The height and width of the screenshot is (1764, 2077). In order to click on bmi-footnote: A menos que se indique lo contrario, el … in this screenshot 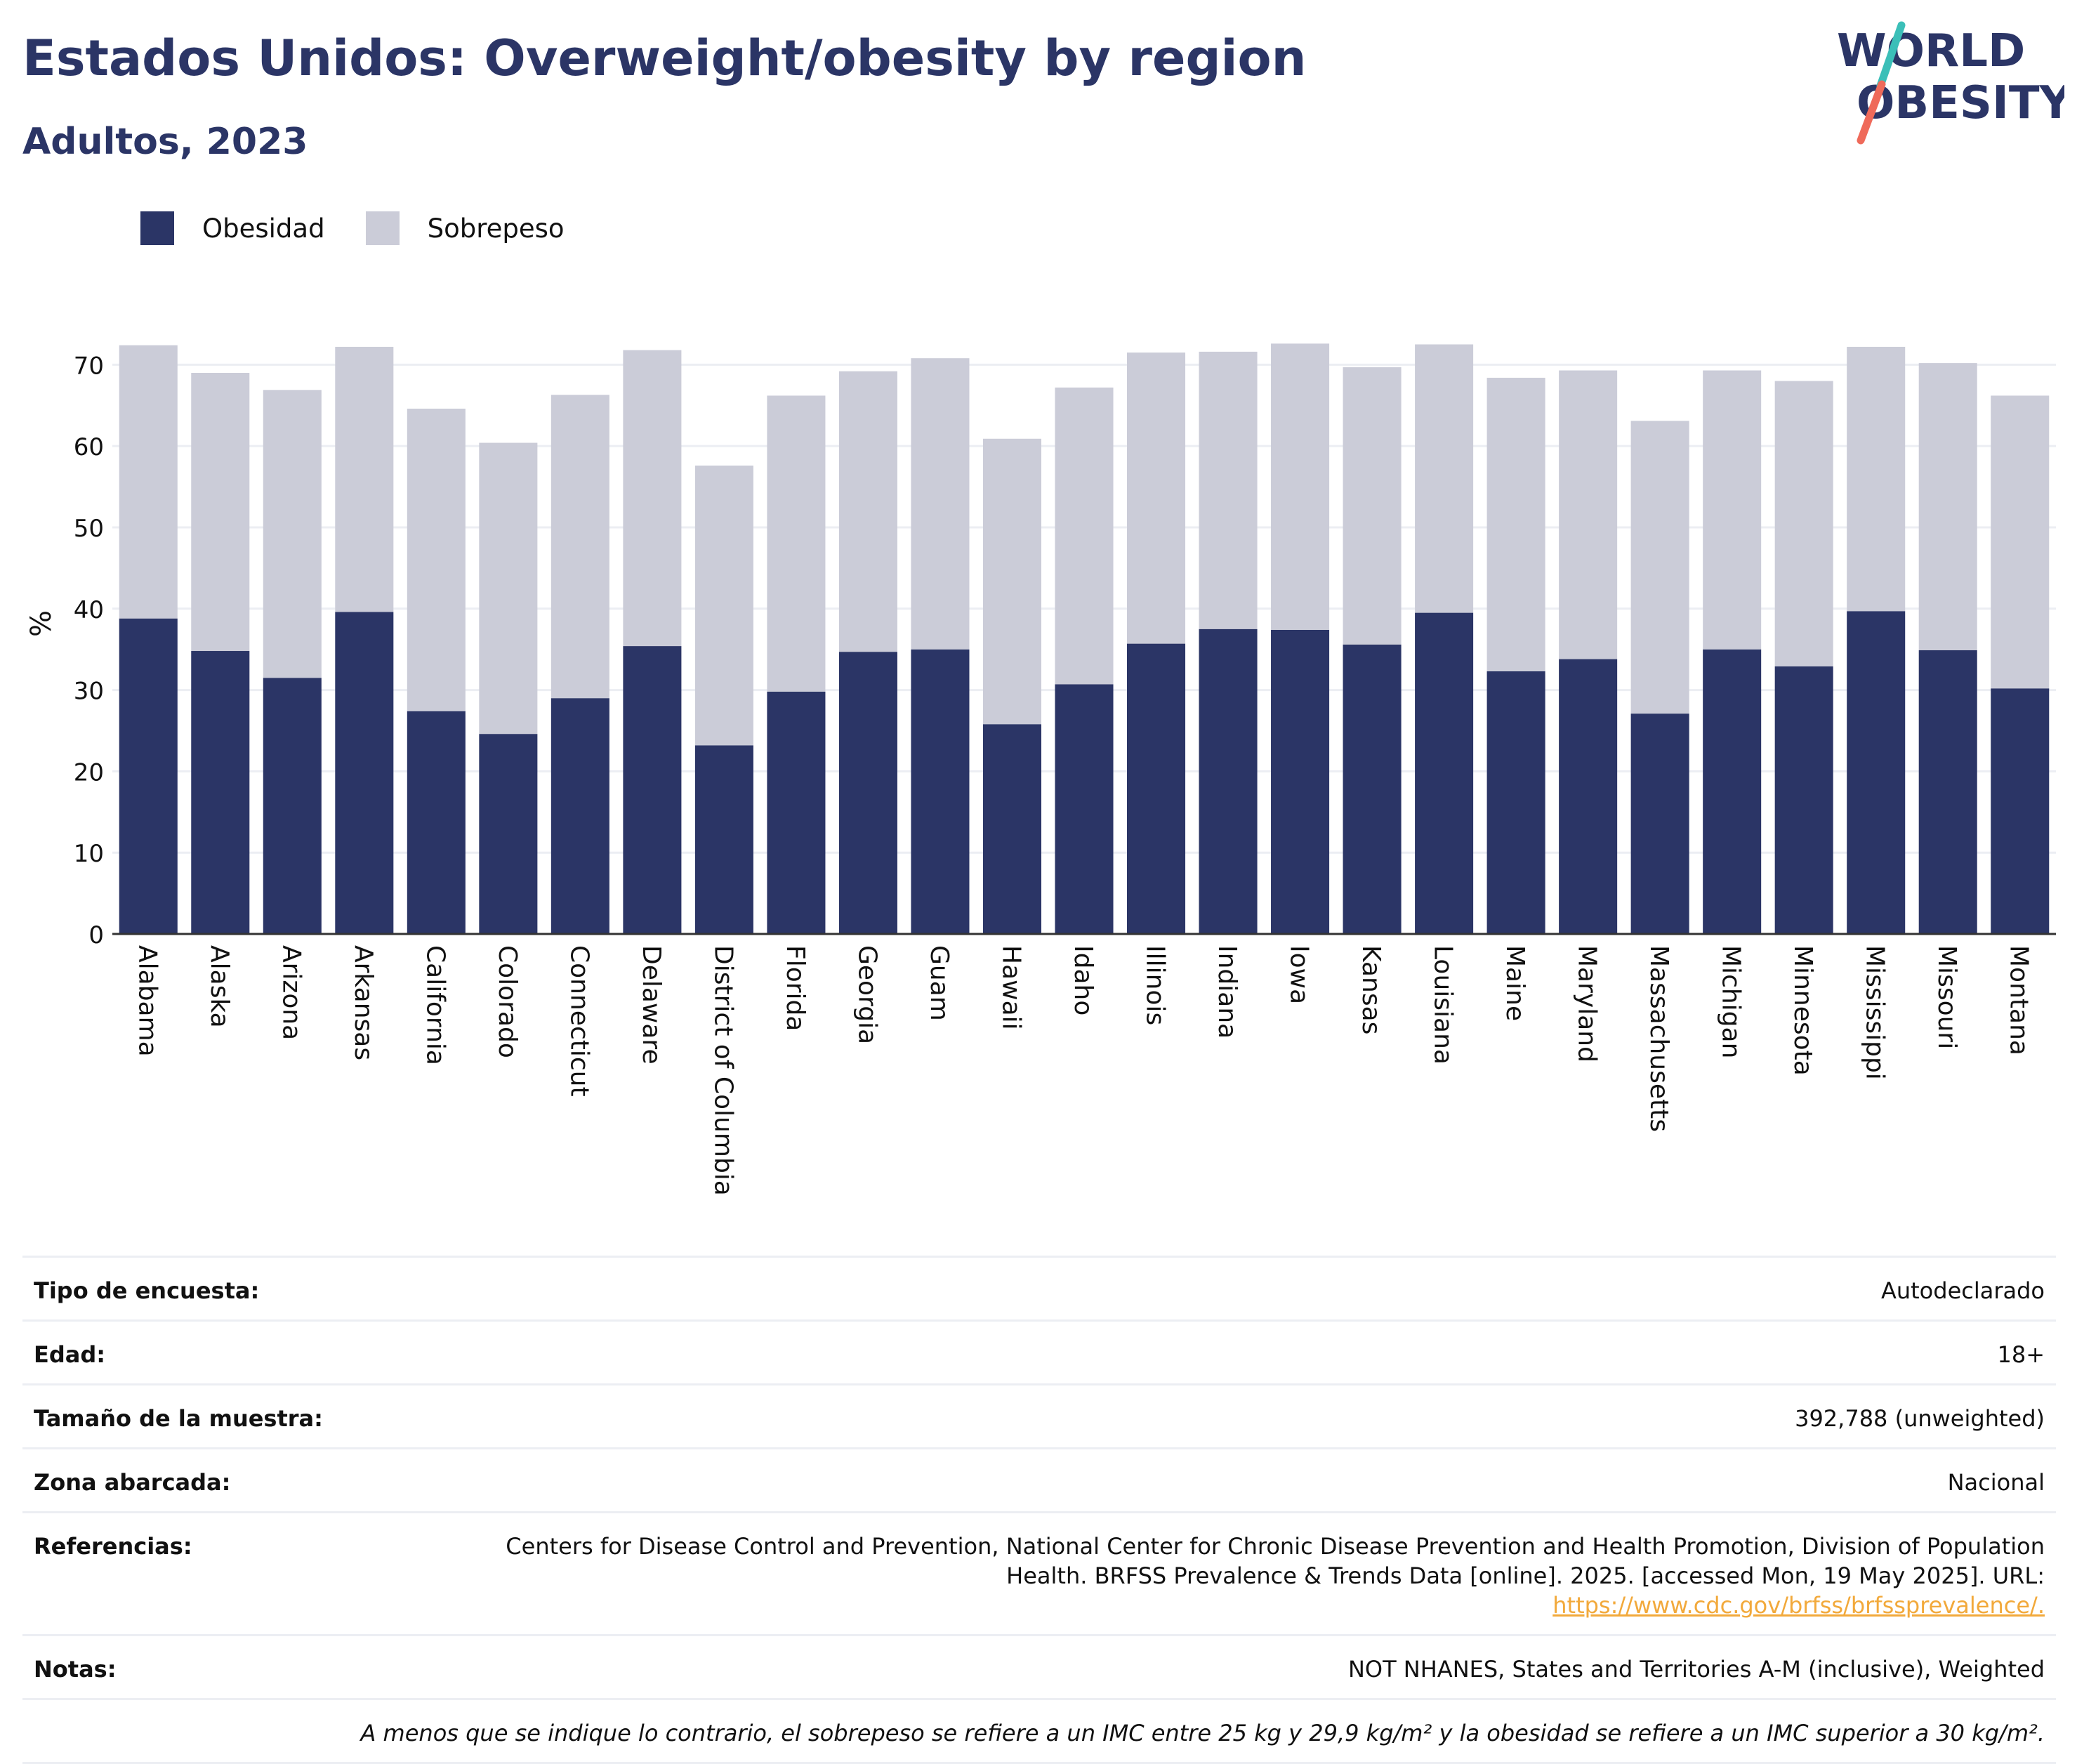, I will do `click(1202, 1733)`.